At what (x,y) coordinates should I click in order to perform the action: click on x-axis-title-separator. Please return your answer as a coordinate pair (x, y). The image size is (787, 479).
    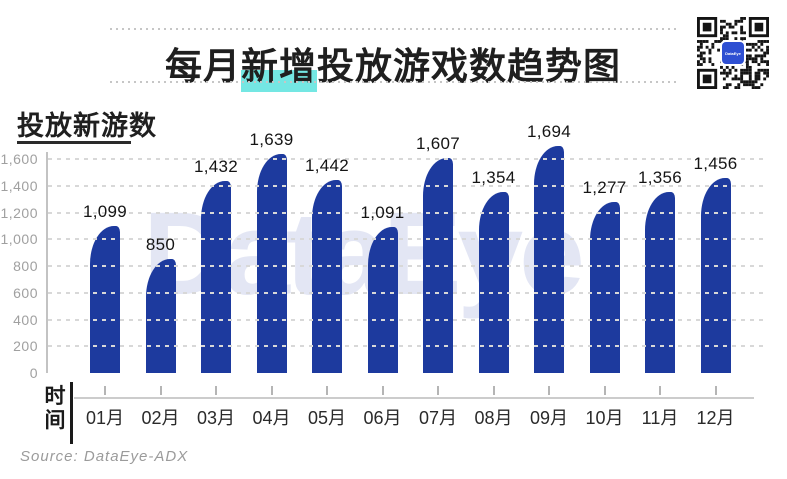
    Looking at the image, I should click on (71, 413).